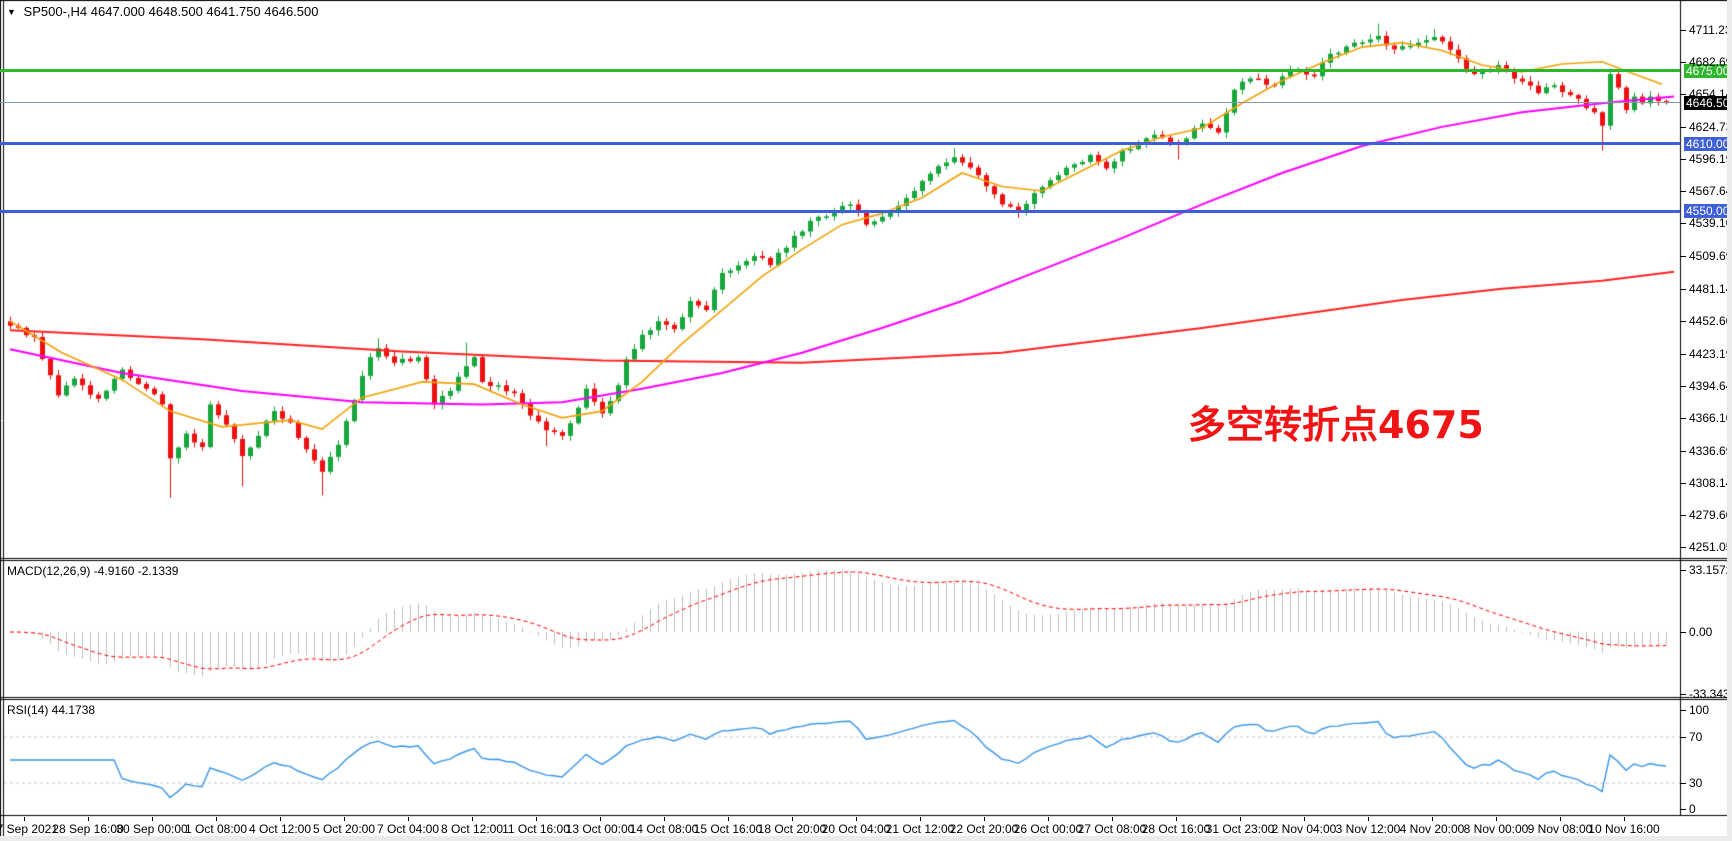 Image resolution: width=1732 pixels, height=841 pixels. Describe the element at coordinates (664, 829) in the screenshot. I see `time-axis-label: 14 Oct 08:00` at that location.